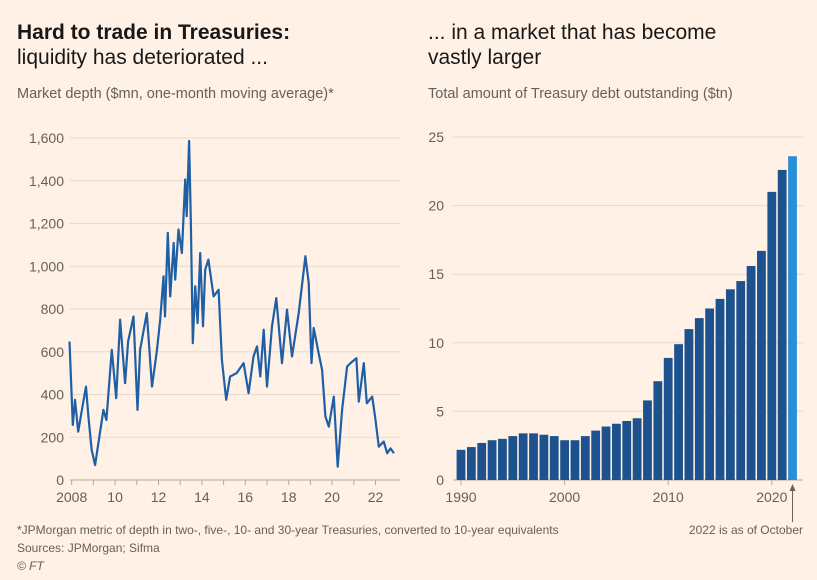 The image size is (817, 580). I want to click on right-y-tick-label: 0, so click(440, 480).